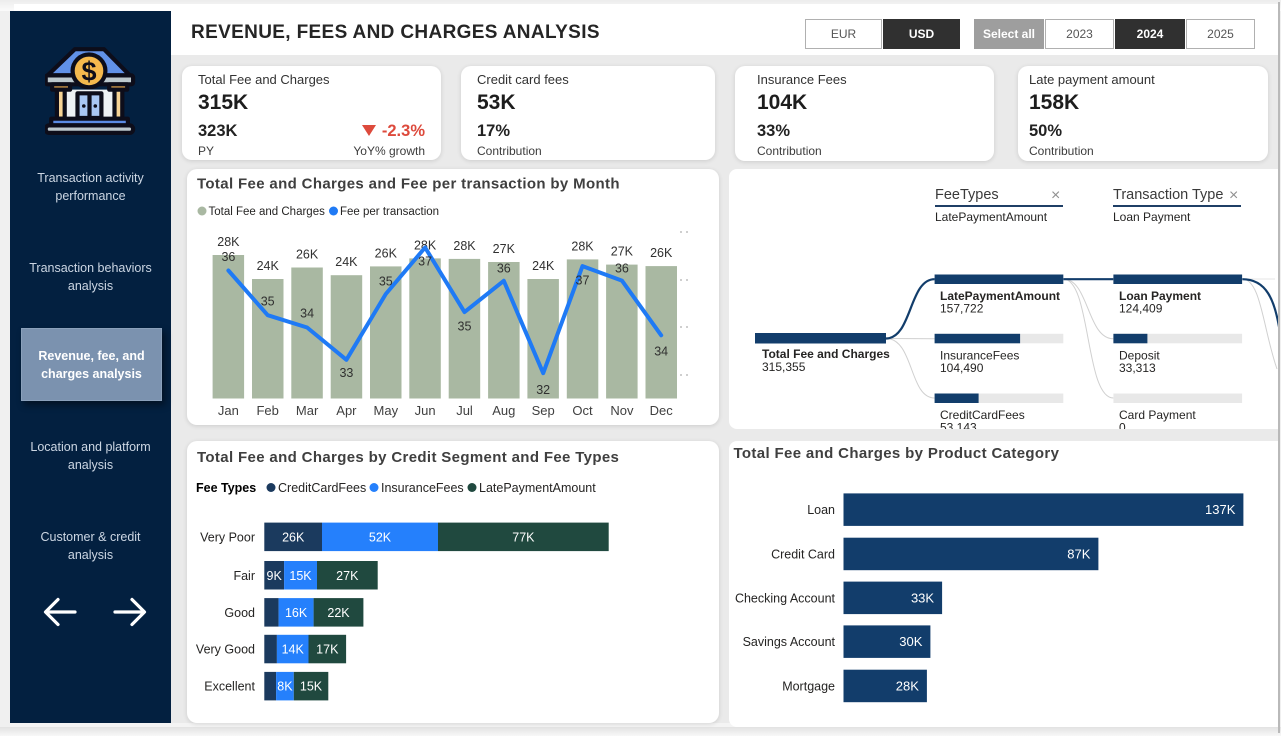  Describe the element at coordinates (1157, 415) in the screenshot. I see `svg-text: Card Payment` at that location.